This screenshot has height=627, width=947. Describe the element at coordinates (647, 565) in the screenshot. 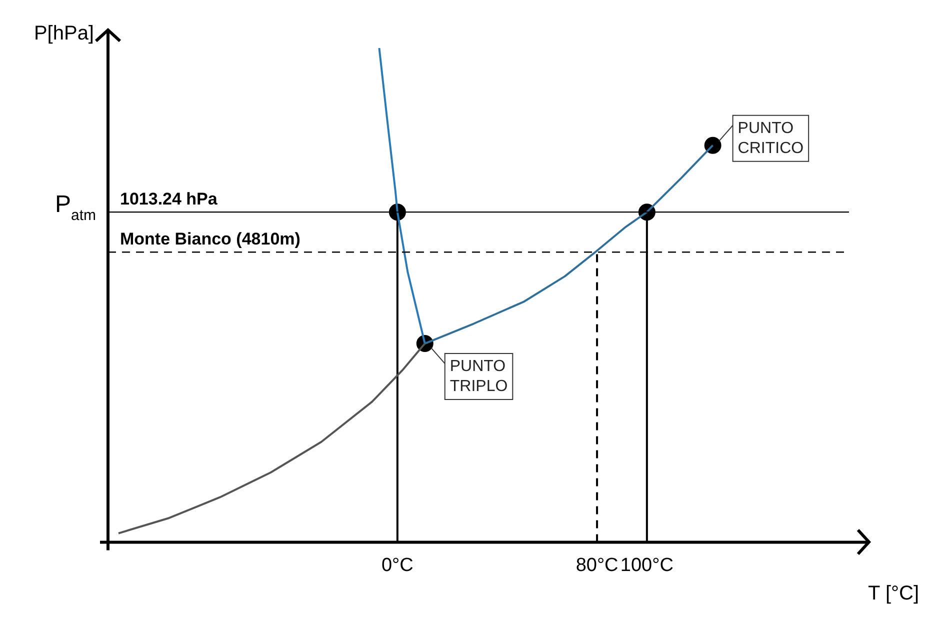

I see `x-tick-label: 100°C` at that location.